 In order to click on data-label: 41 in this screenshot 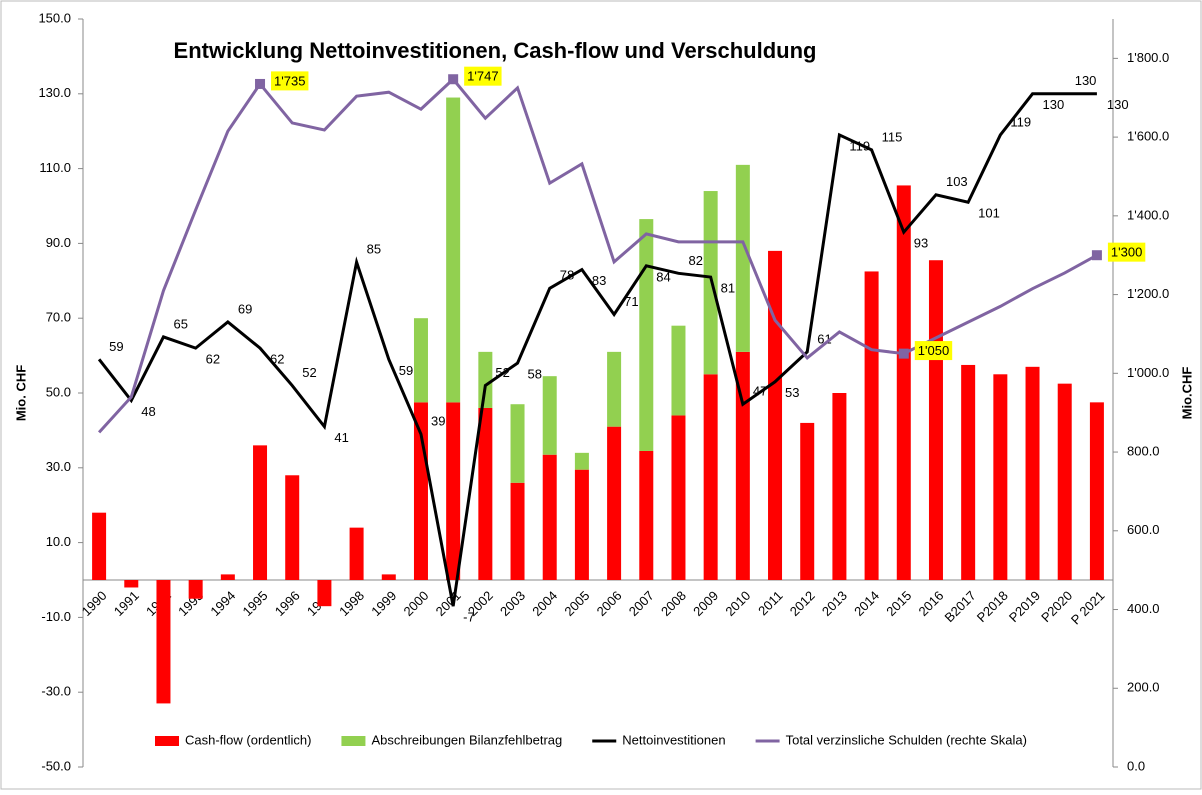, I will do `click(341, 437)`.